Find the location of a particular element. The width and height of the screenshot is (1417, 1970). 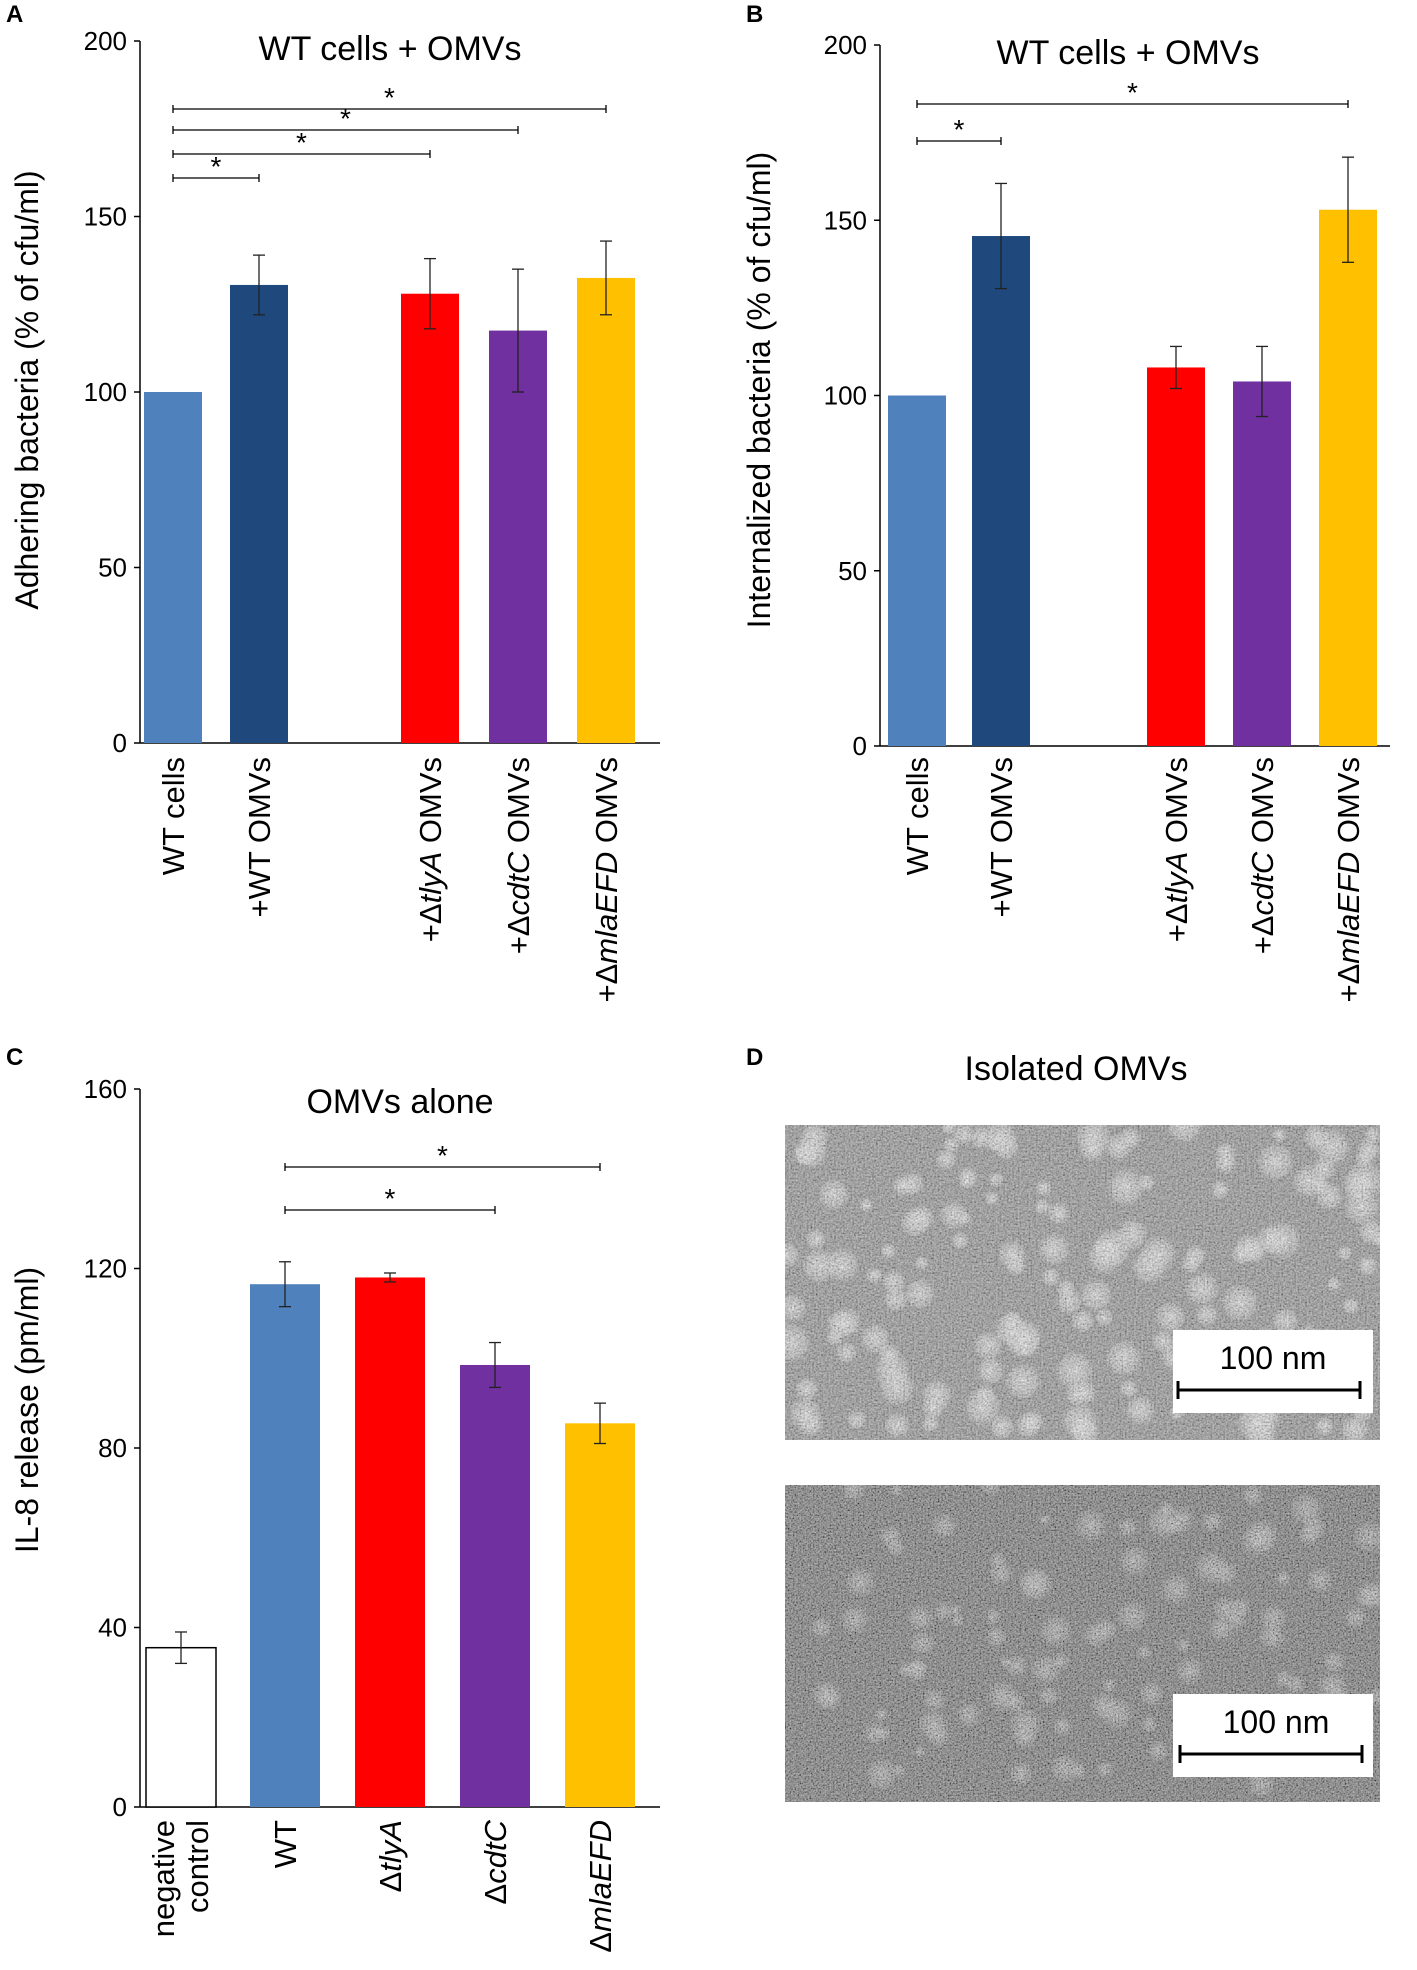

panel-d-label: D is located at coordinates (754, 1057).